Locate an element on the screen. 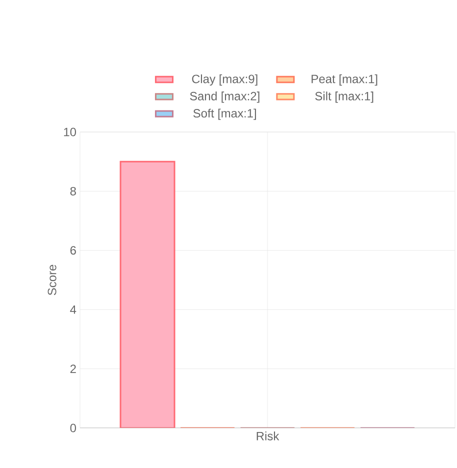 This screenshot has width=457, height=468. y-tick-label: 0 is located at coordinates (73, 428).